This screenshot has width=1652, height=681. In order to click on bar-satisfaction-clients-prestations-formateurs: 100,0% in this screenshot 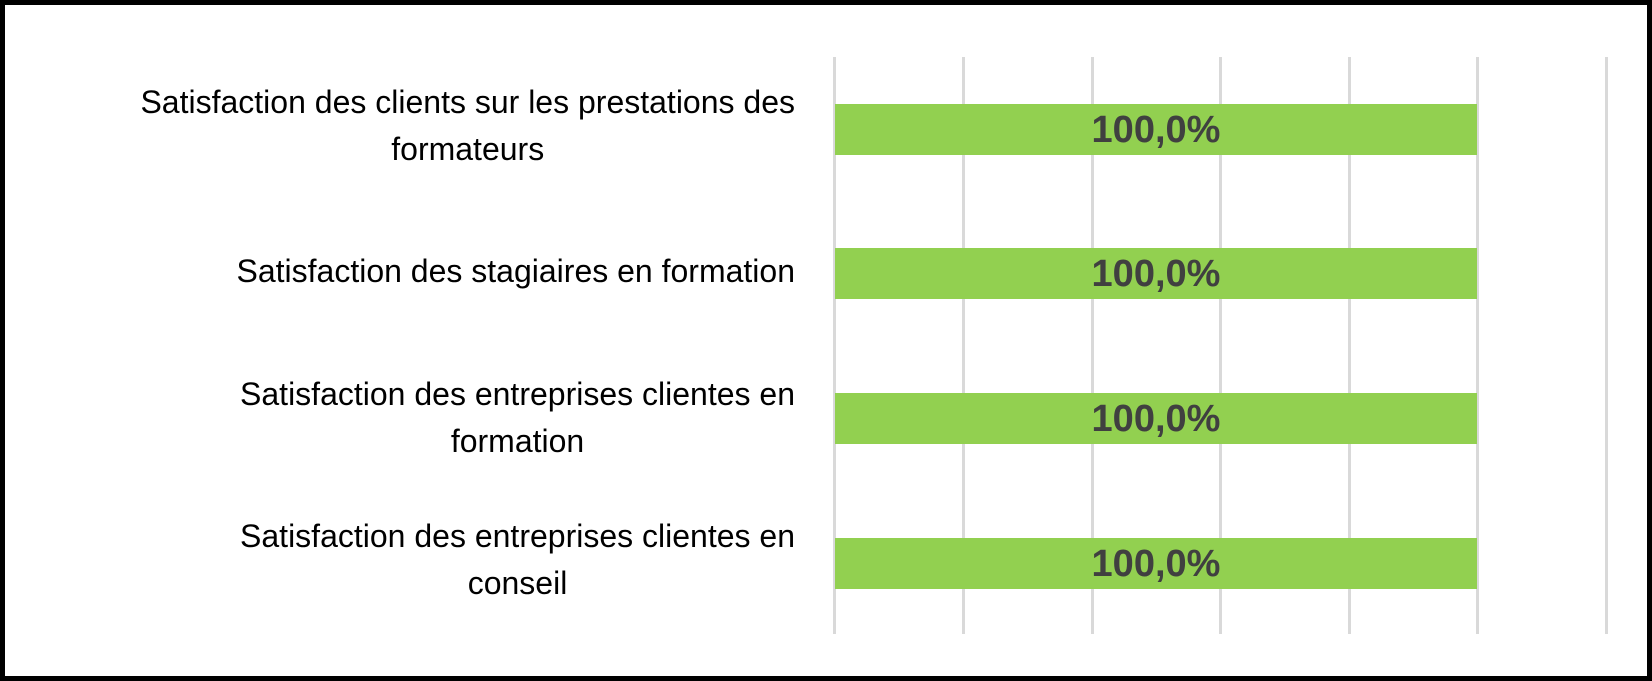, I will do `click(1156, 129)`.